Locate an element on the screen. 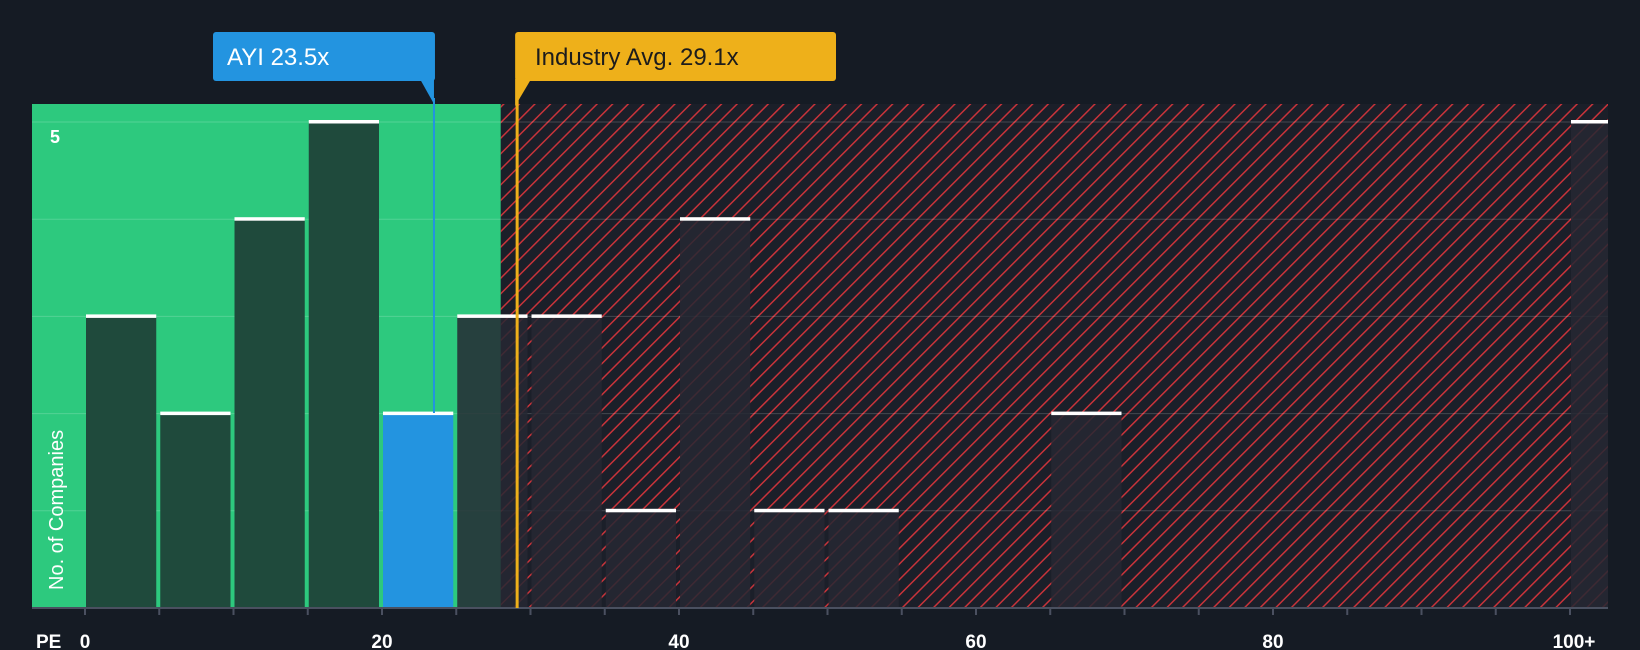  industry-callout-label: Industry Avg. 29.1x is located at coordinates (637, 57).